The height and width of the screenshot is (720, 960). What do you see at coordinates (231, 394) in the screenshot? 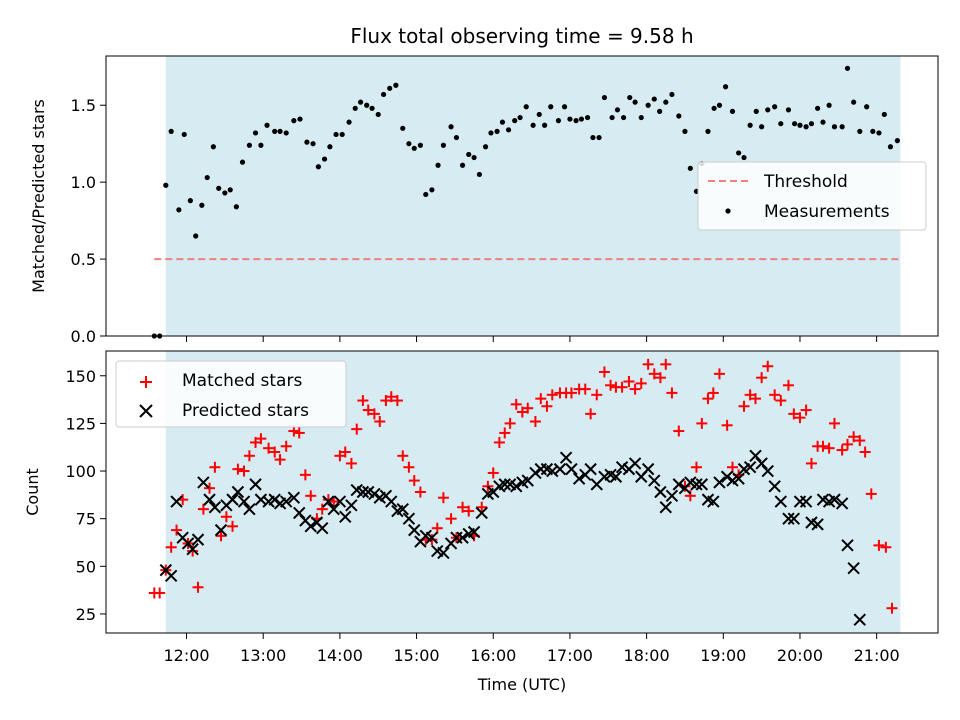
I see `bottom-legend-box` at bounding box center [231, 394].